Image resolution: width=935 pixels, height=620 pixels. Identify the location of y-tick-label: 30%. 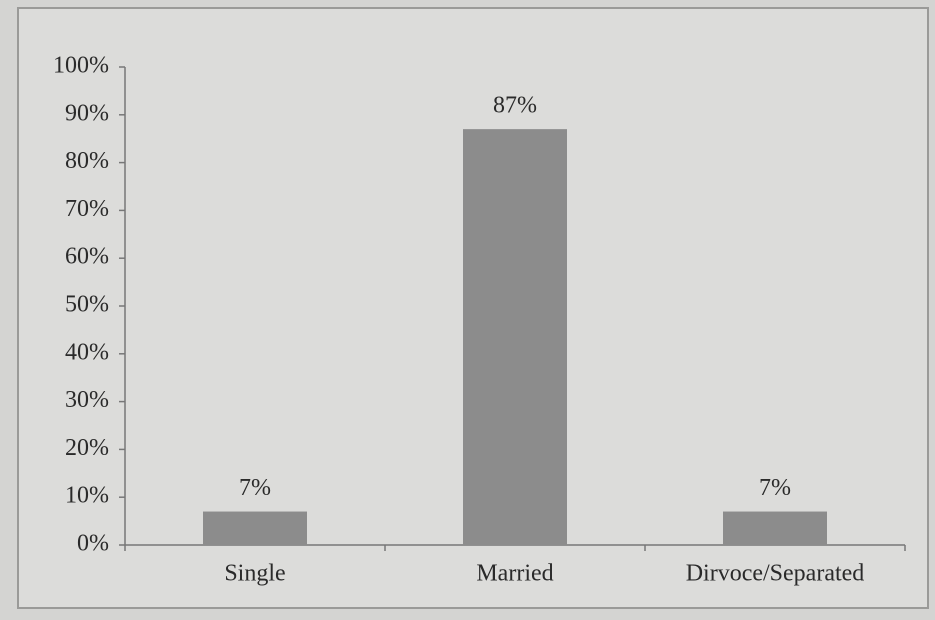
(87, 400).